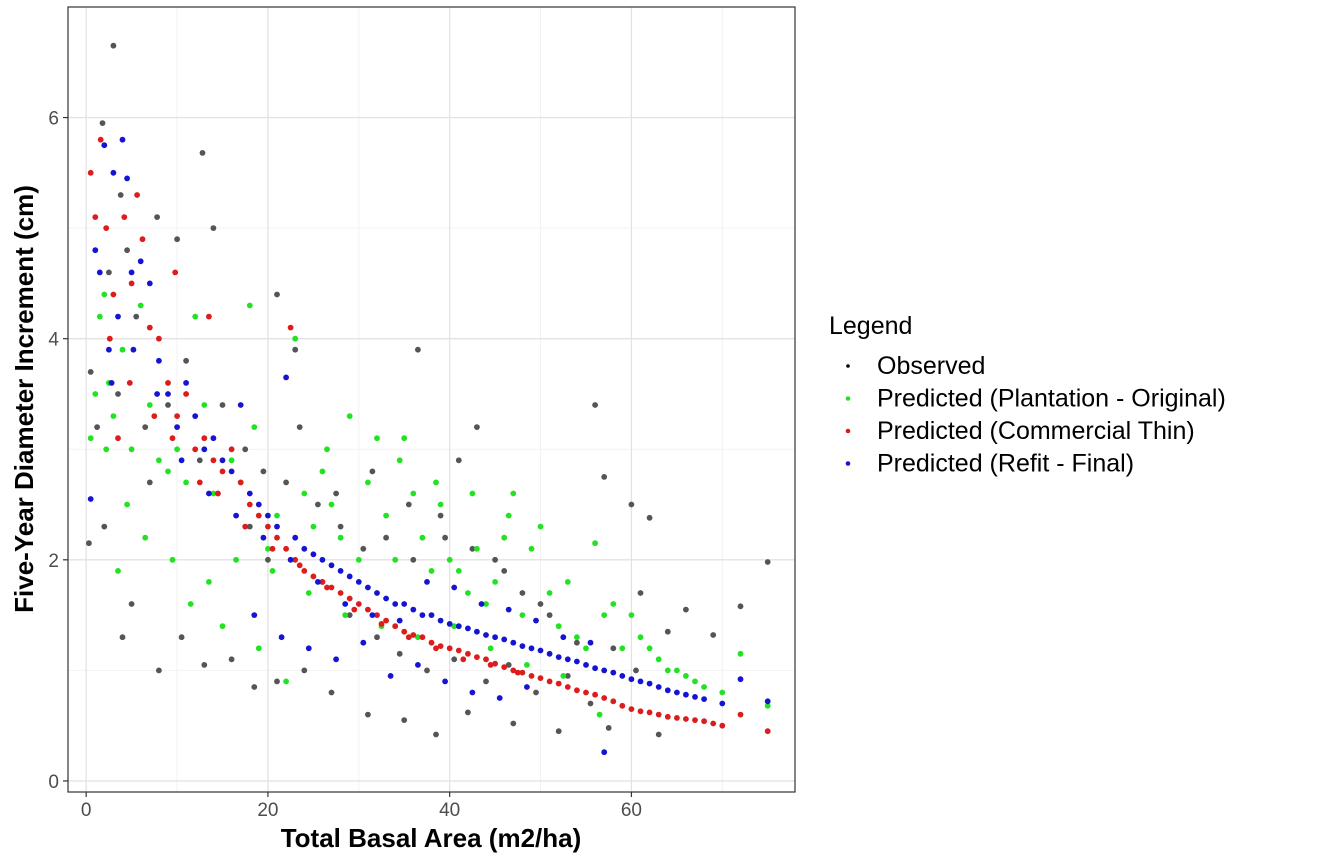 The image size is (1325, 856). What do you see at coordinates (631, 810) in the screenshot?
I see `x-tick-label: 60` at bounding box center [631, 810].